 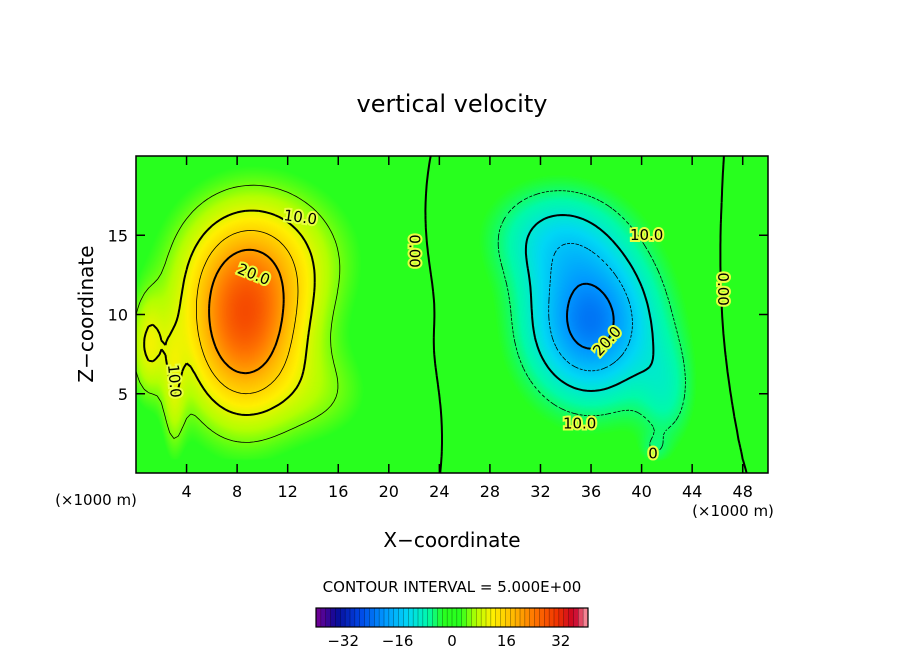 I want to click on y-tick-labels: 5 10 15, so click(x=118, y=315).